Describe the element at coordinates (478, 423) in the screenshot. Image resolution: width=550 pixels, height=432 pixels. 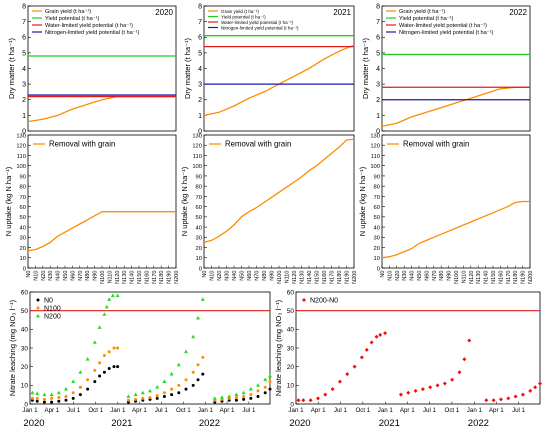
I see `year-axis-label: 2022` at that location.